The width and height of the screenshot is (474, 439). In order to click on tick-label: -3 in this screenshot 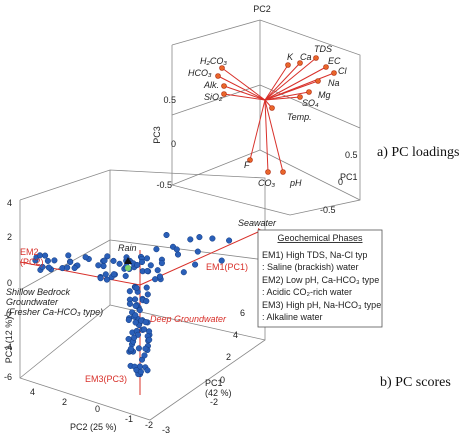, I will do `click(166, 430)`.